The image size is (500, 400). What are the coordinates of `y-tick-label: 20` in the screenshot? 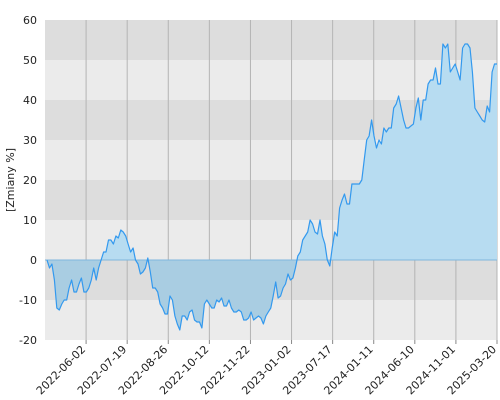 It's located at (30, 180).